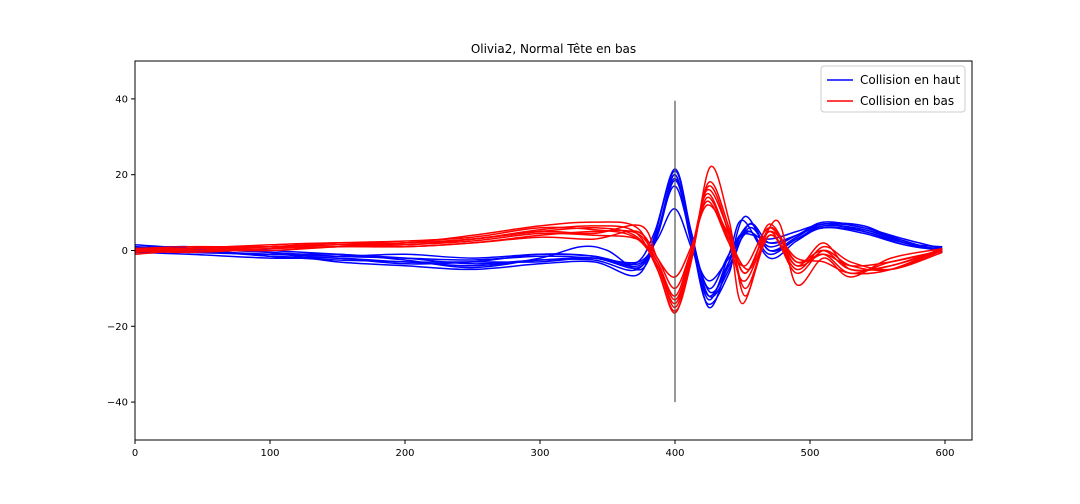 The height and width of the screenshot is (504, 1080). What do you see at coordinates (269, 453) in the screenshot?
I see `x-tick-label: 100` at bounding box center [269, 453].